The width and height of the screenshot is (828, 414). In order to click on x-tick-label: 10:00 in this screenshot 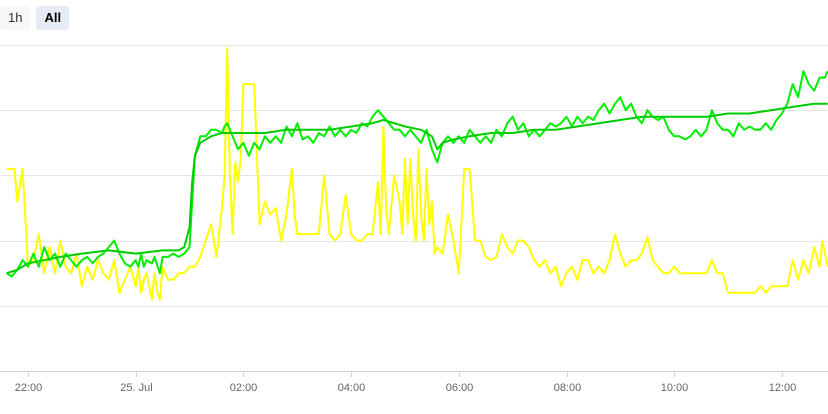, I will do `click(675, 388)`.